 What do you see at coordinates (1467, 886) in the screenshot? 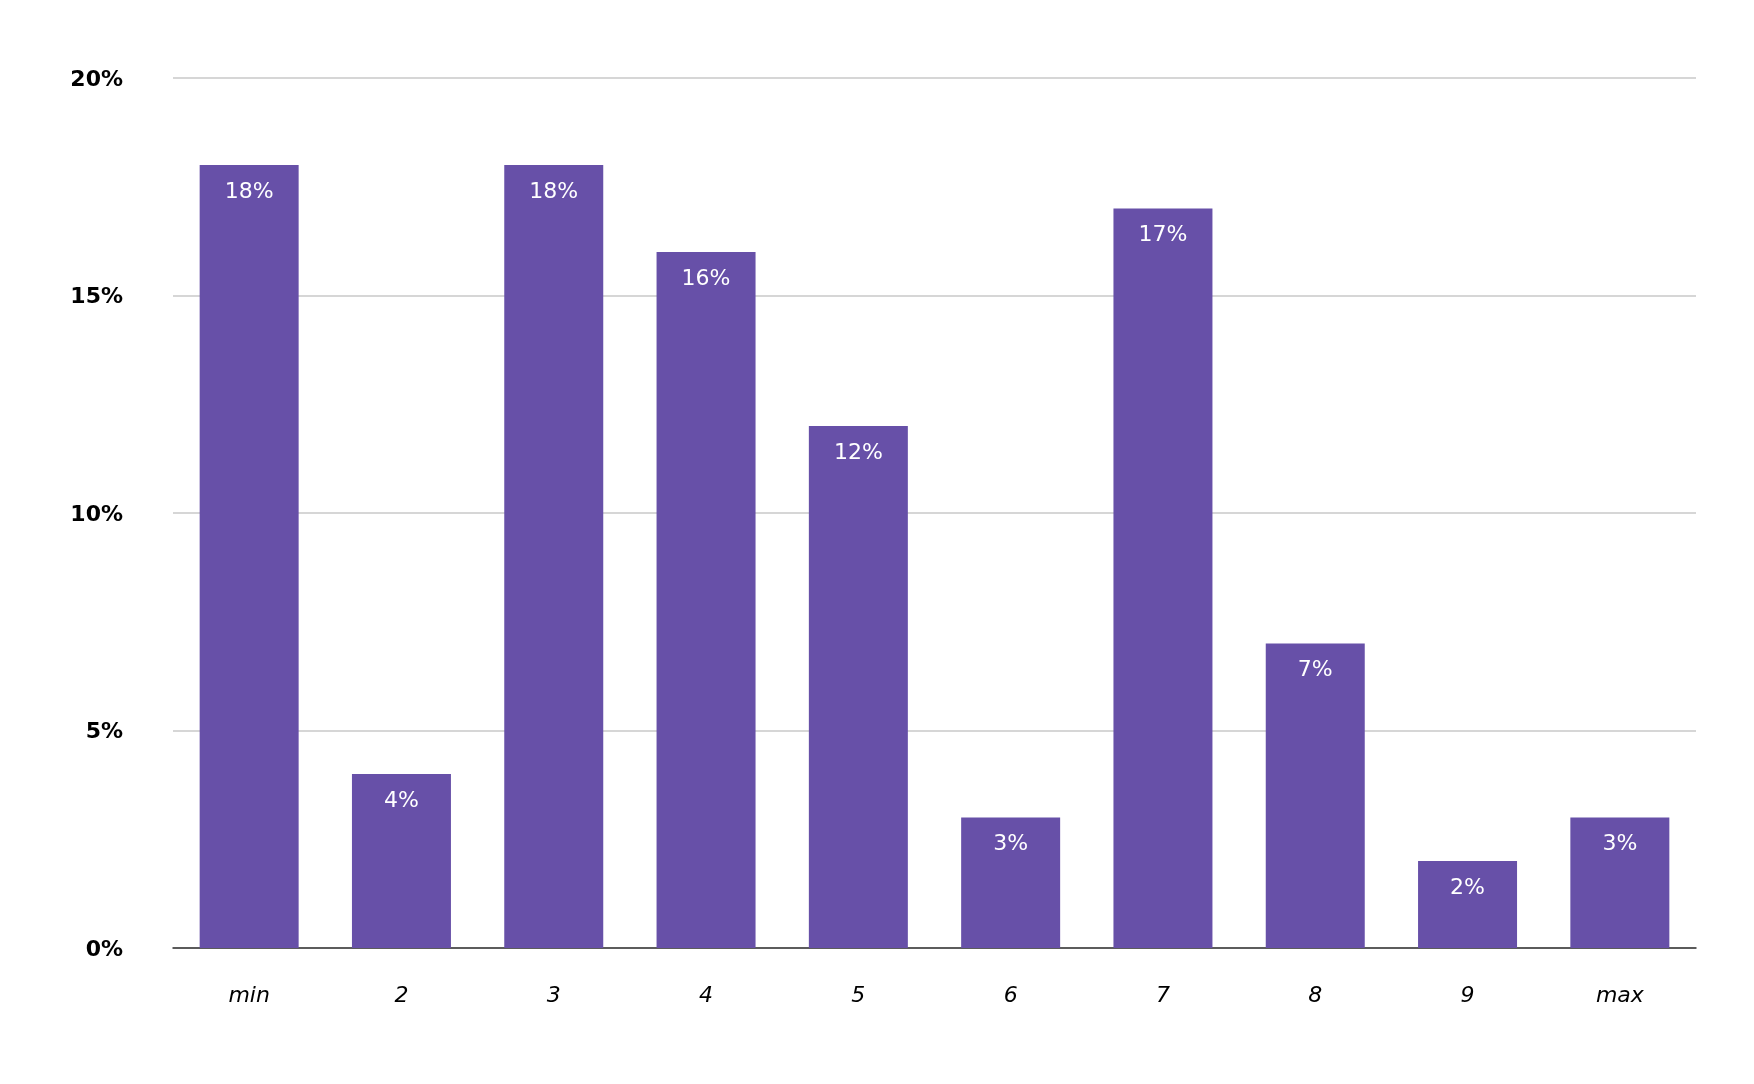
I see `data-label: 2%` at bounding box center [1467, 886].